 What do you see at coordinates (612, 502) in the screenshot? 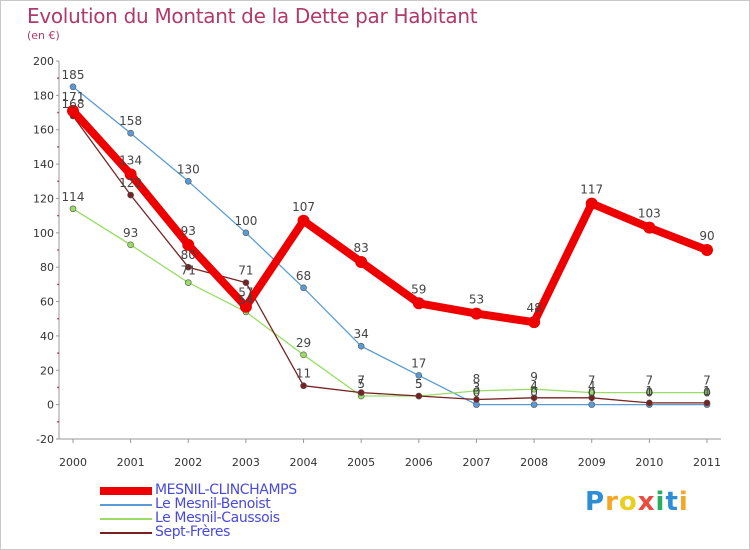
I see `logo-letter: r` at bounding box center [612, 502].